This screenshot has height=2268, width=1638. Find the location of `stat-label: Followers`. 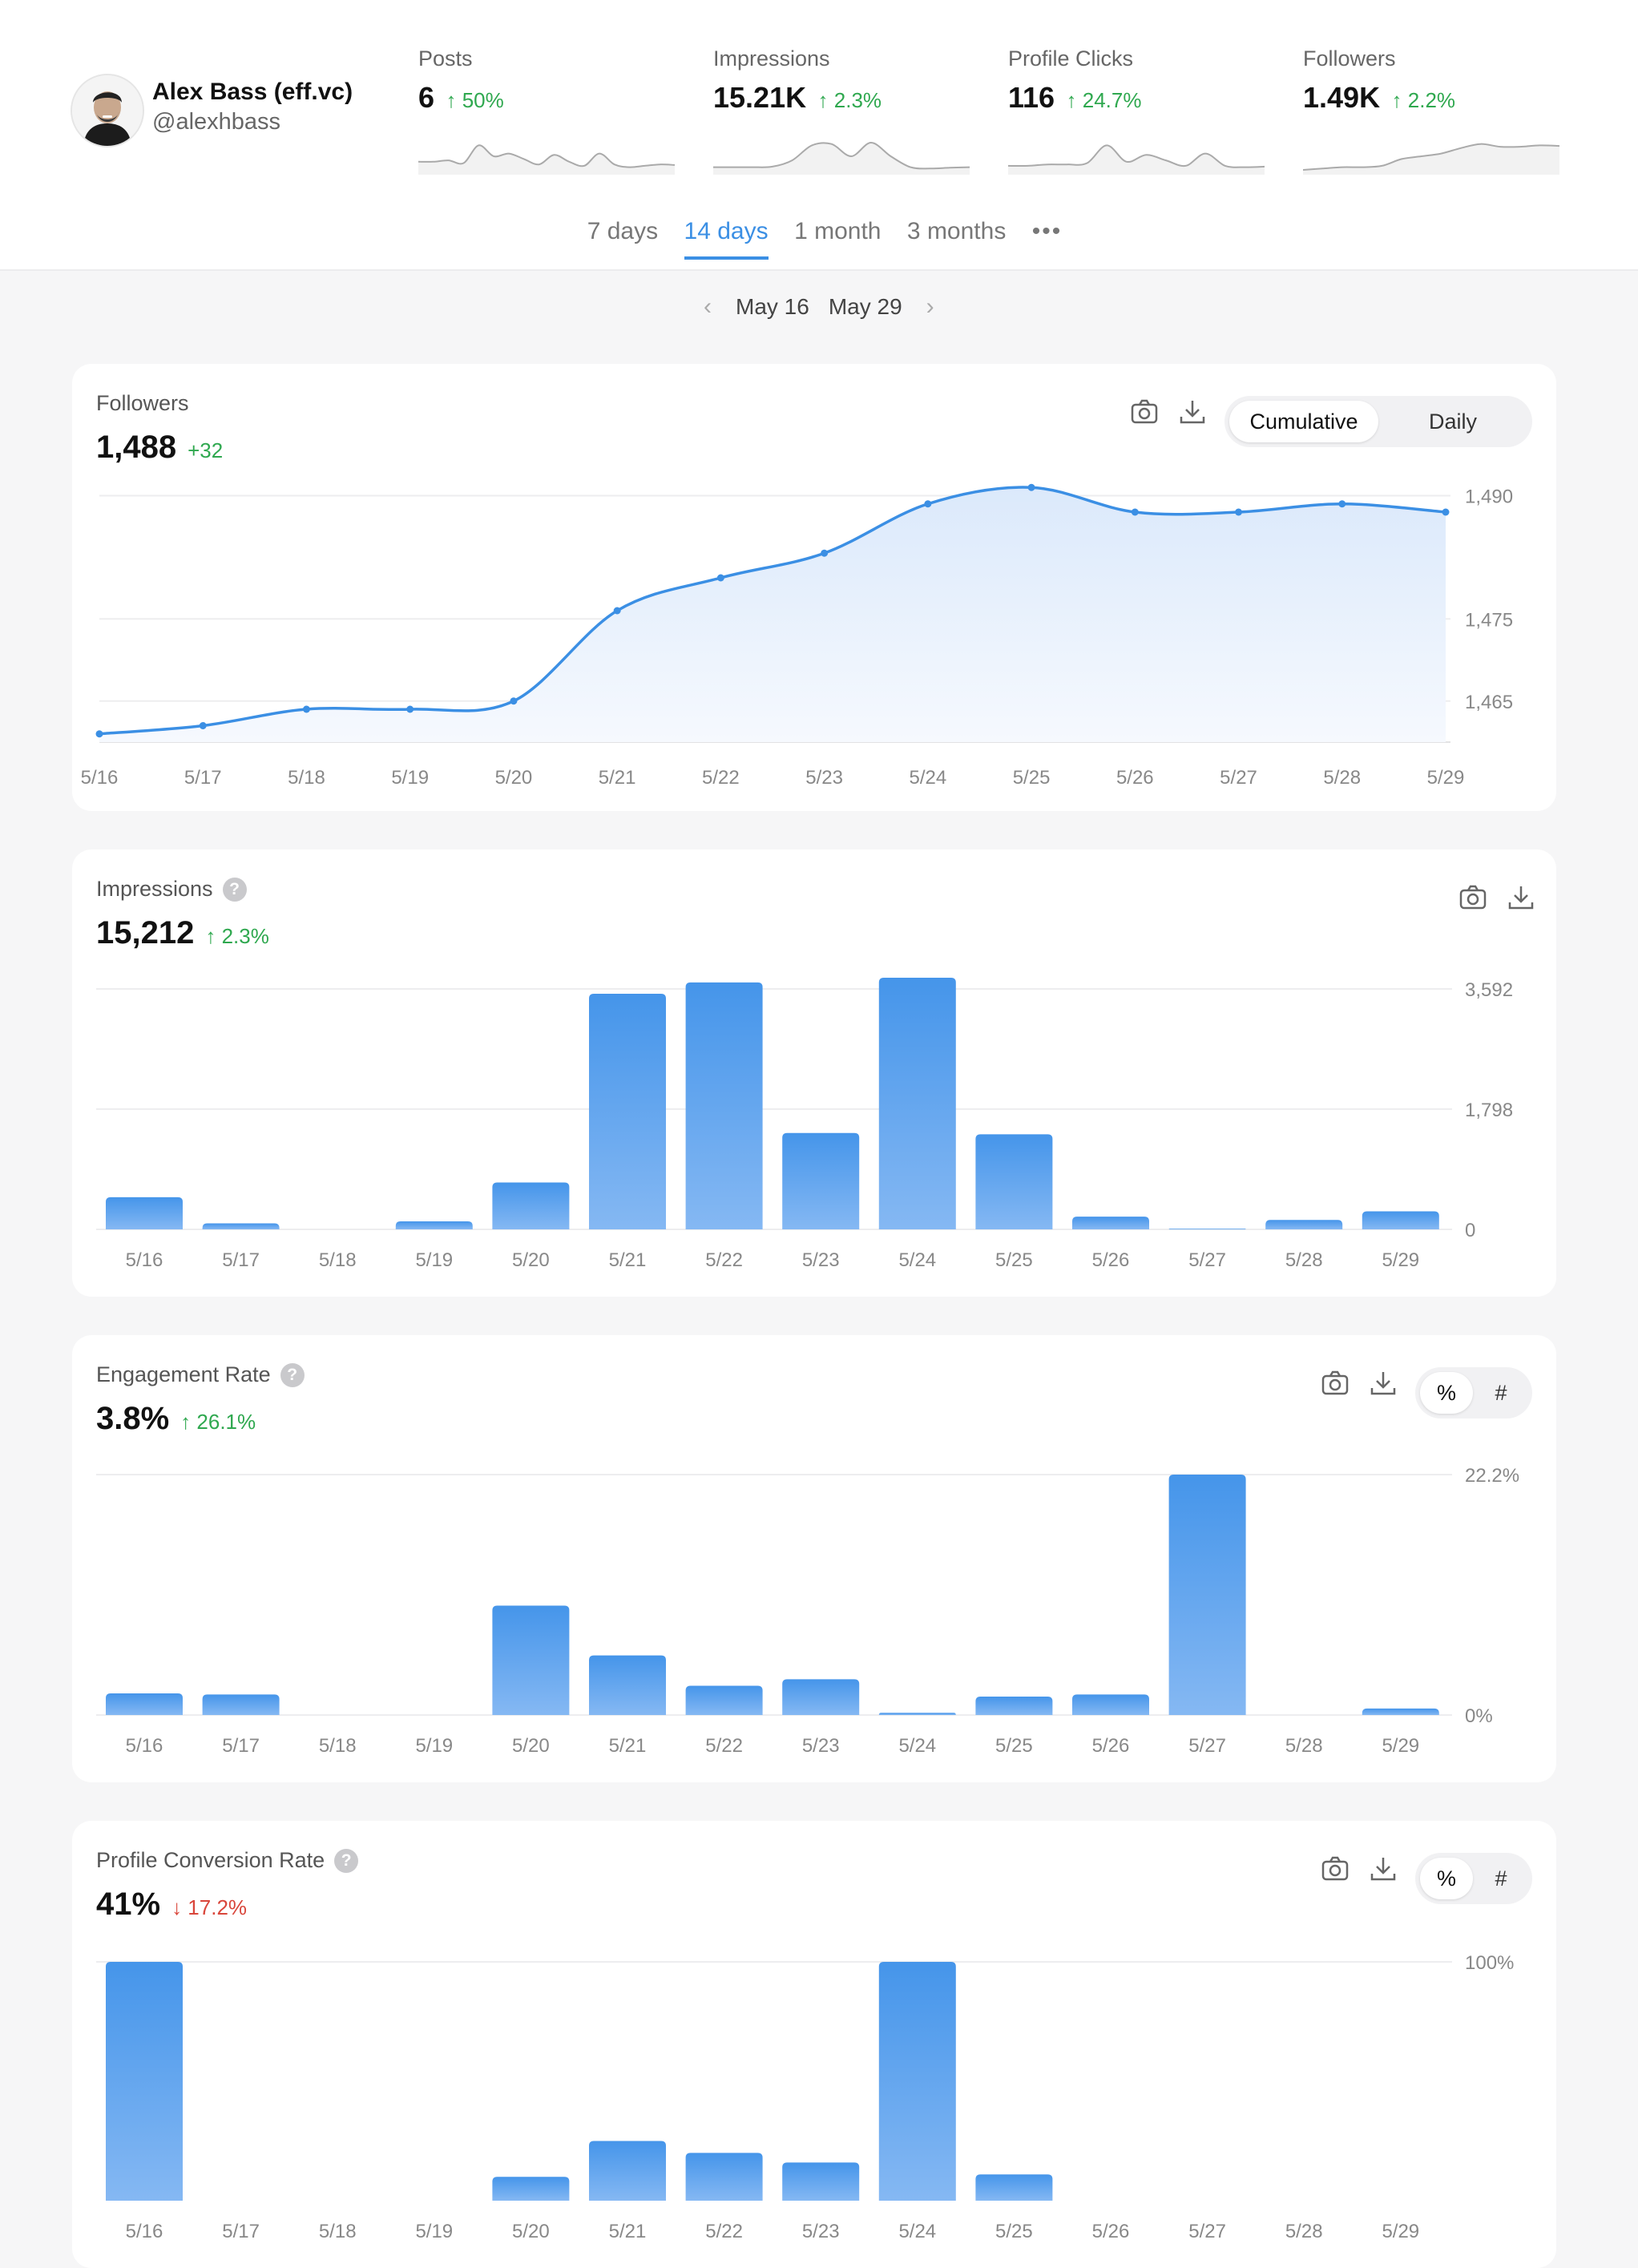

stat-label: Followers is located at coordinates (1349, 58).